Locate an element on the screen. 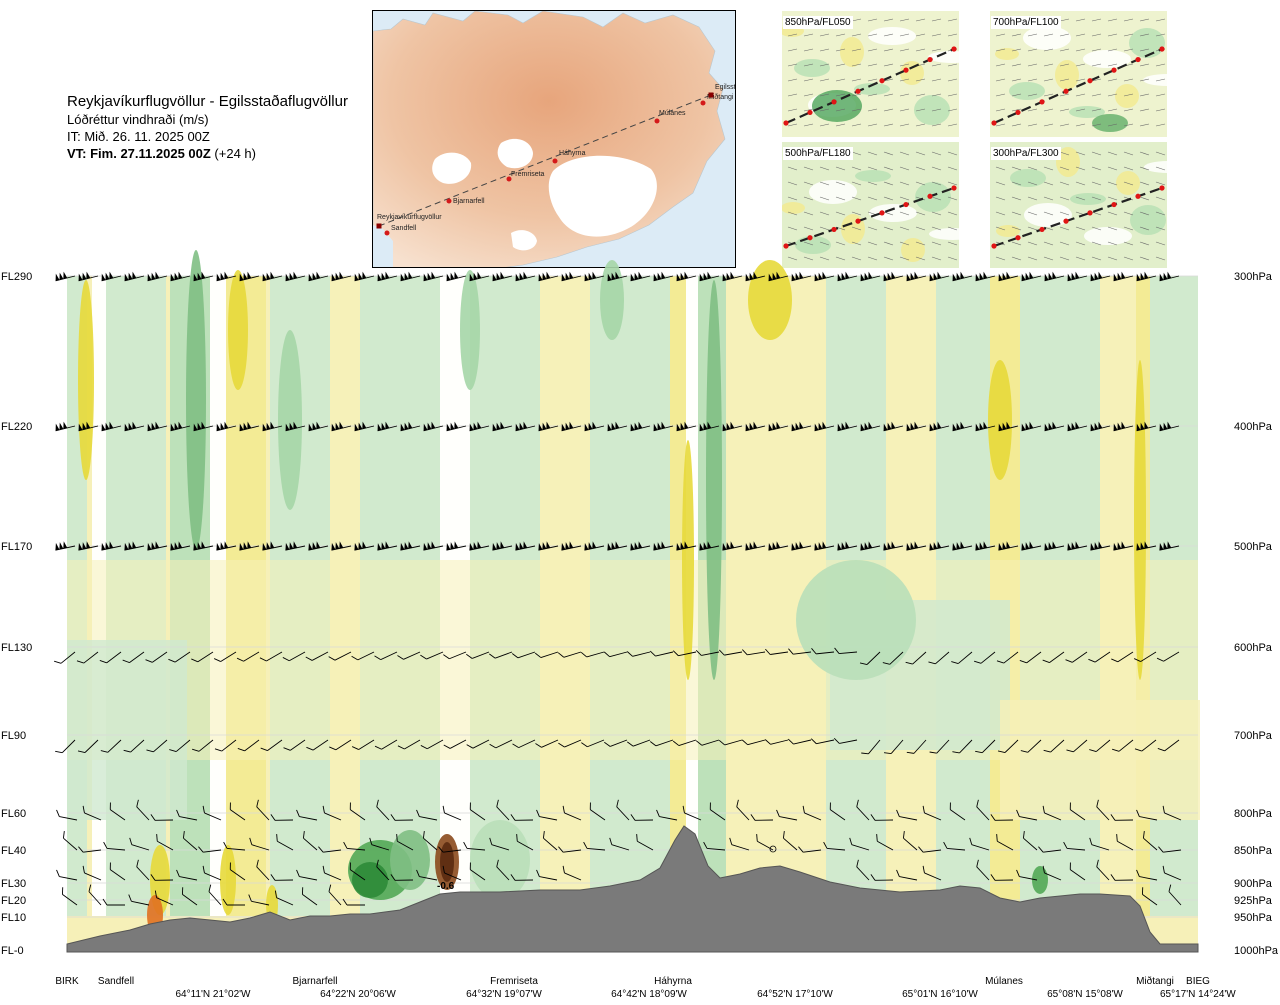  flight-level-label: FL220 is located at coordinates (16, 427).